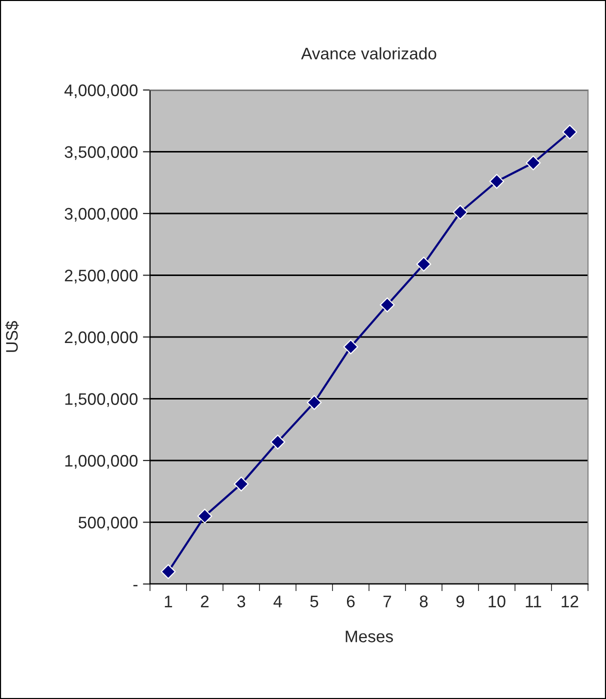  Describe the element at coordinates (168, 602) in the screenshot. I see `x-tick-label: 1` at that location.